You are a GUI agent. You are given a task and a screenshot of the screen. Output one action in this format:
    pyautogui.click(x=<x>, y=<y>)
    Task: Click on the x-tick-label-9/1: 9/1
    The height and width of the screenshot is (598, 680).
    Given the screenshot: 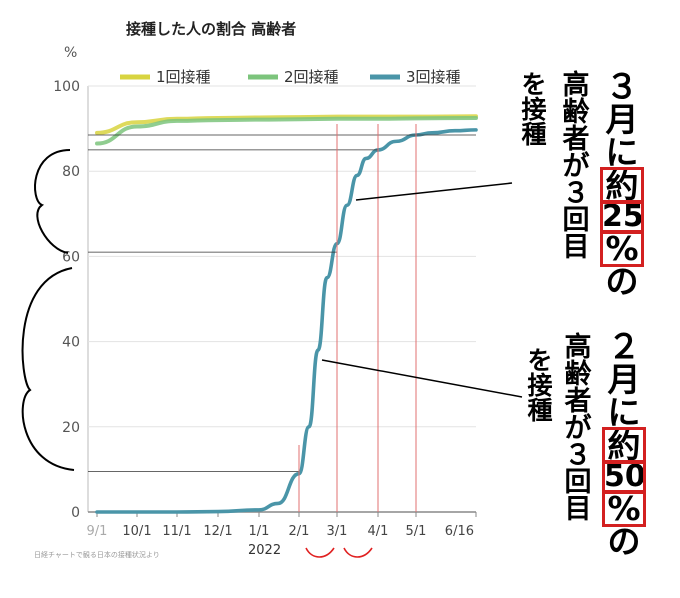 What is the action you would take?
    pyautogui.click(x=97, y=531)
    